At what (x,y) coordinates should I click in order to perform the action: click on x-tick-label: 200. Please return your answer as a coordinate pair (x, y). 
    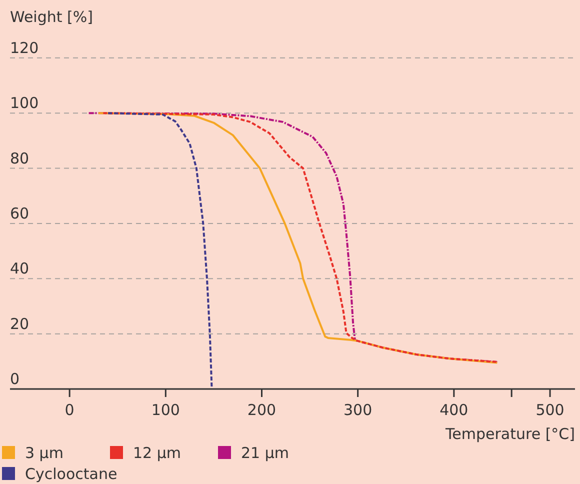
    Looking at the image, I should click on (261, 410).